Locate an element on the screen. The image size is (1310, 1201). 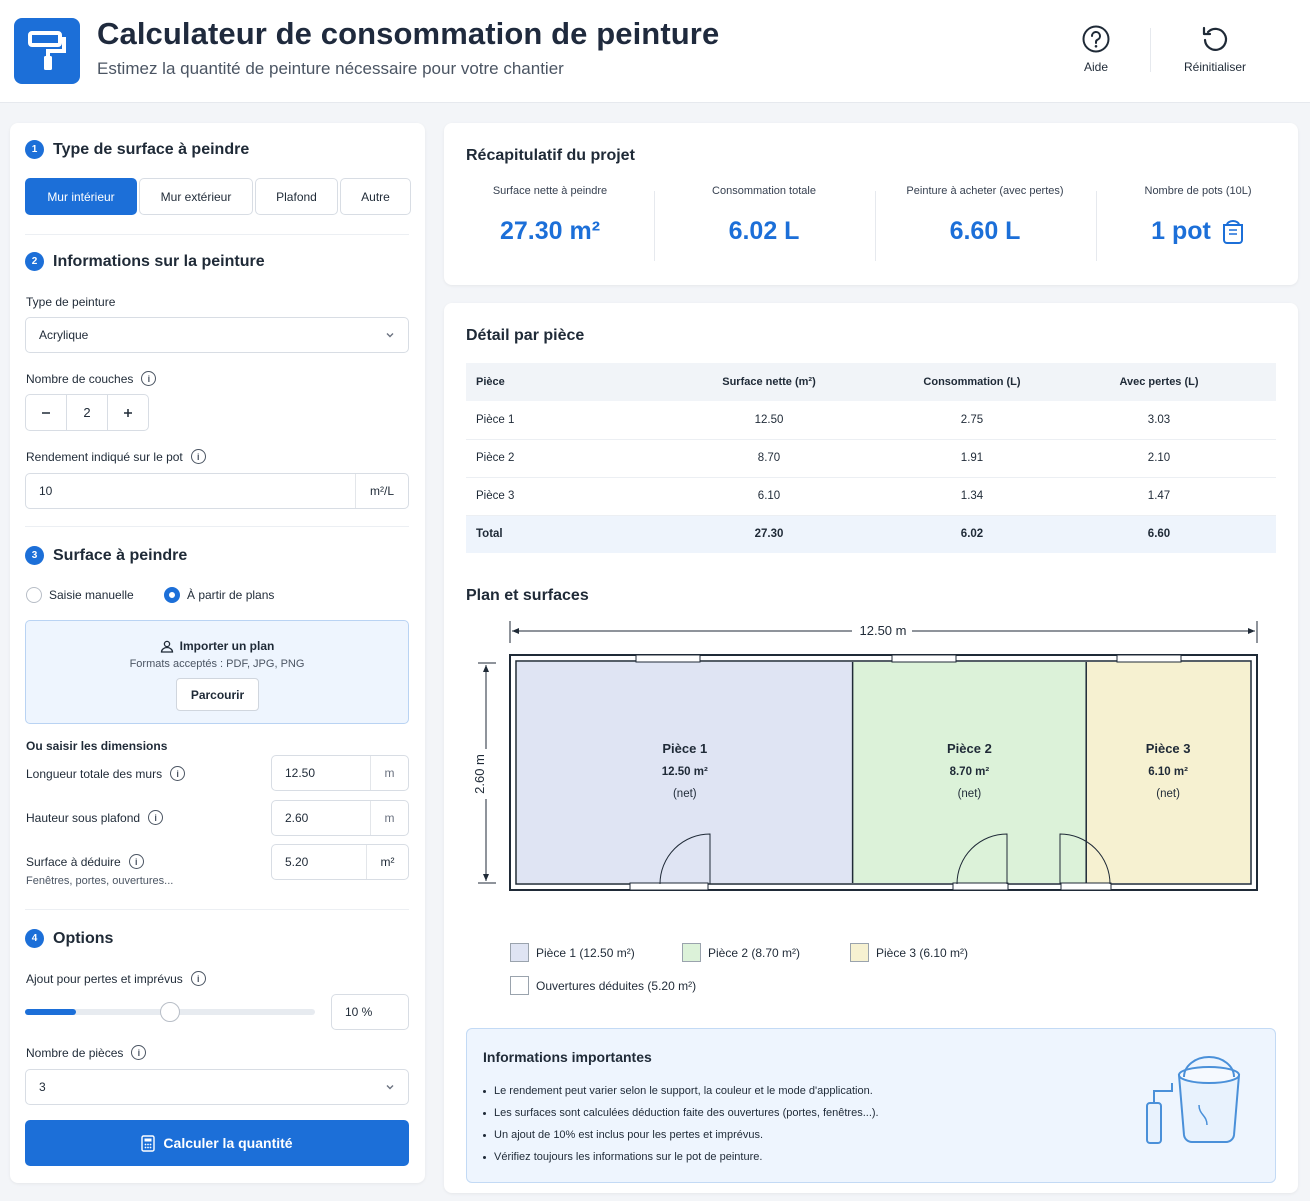
table-cell: 6.10 is located at coordinates (769, 496).